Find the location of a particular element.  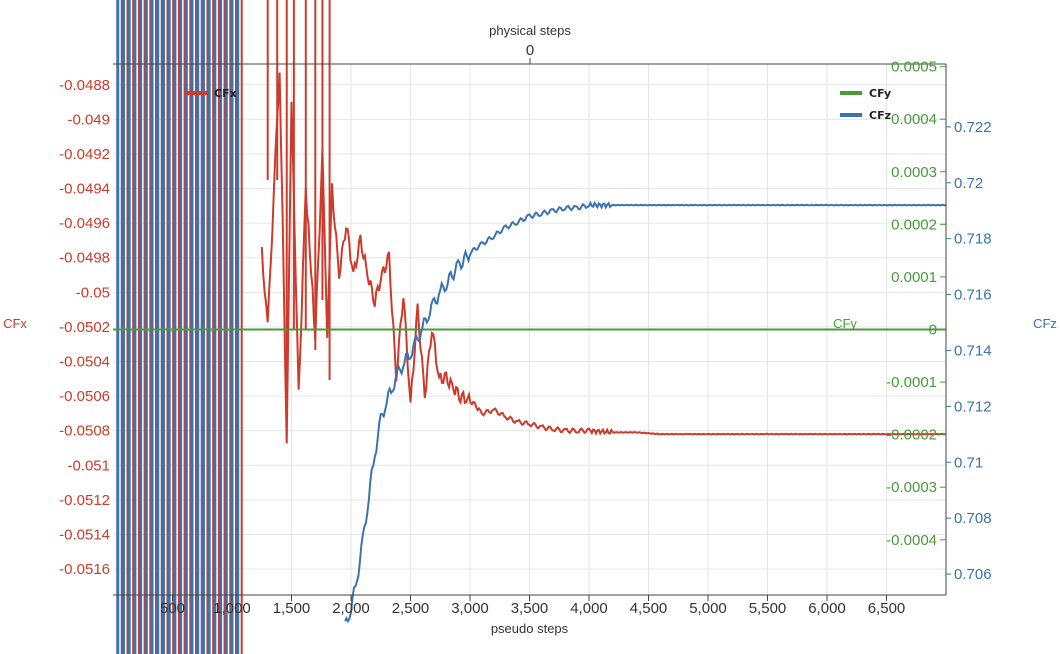

cfx-axis-title: CFx is located at coordinates (15, 323).